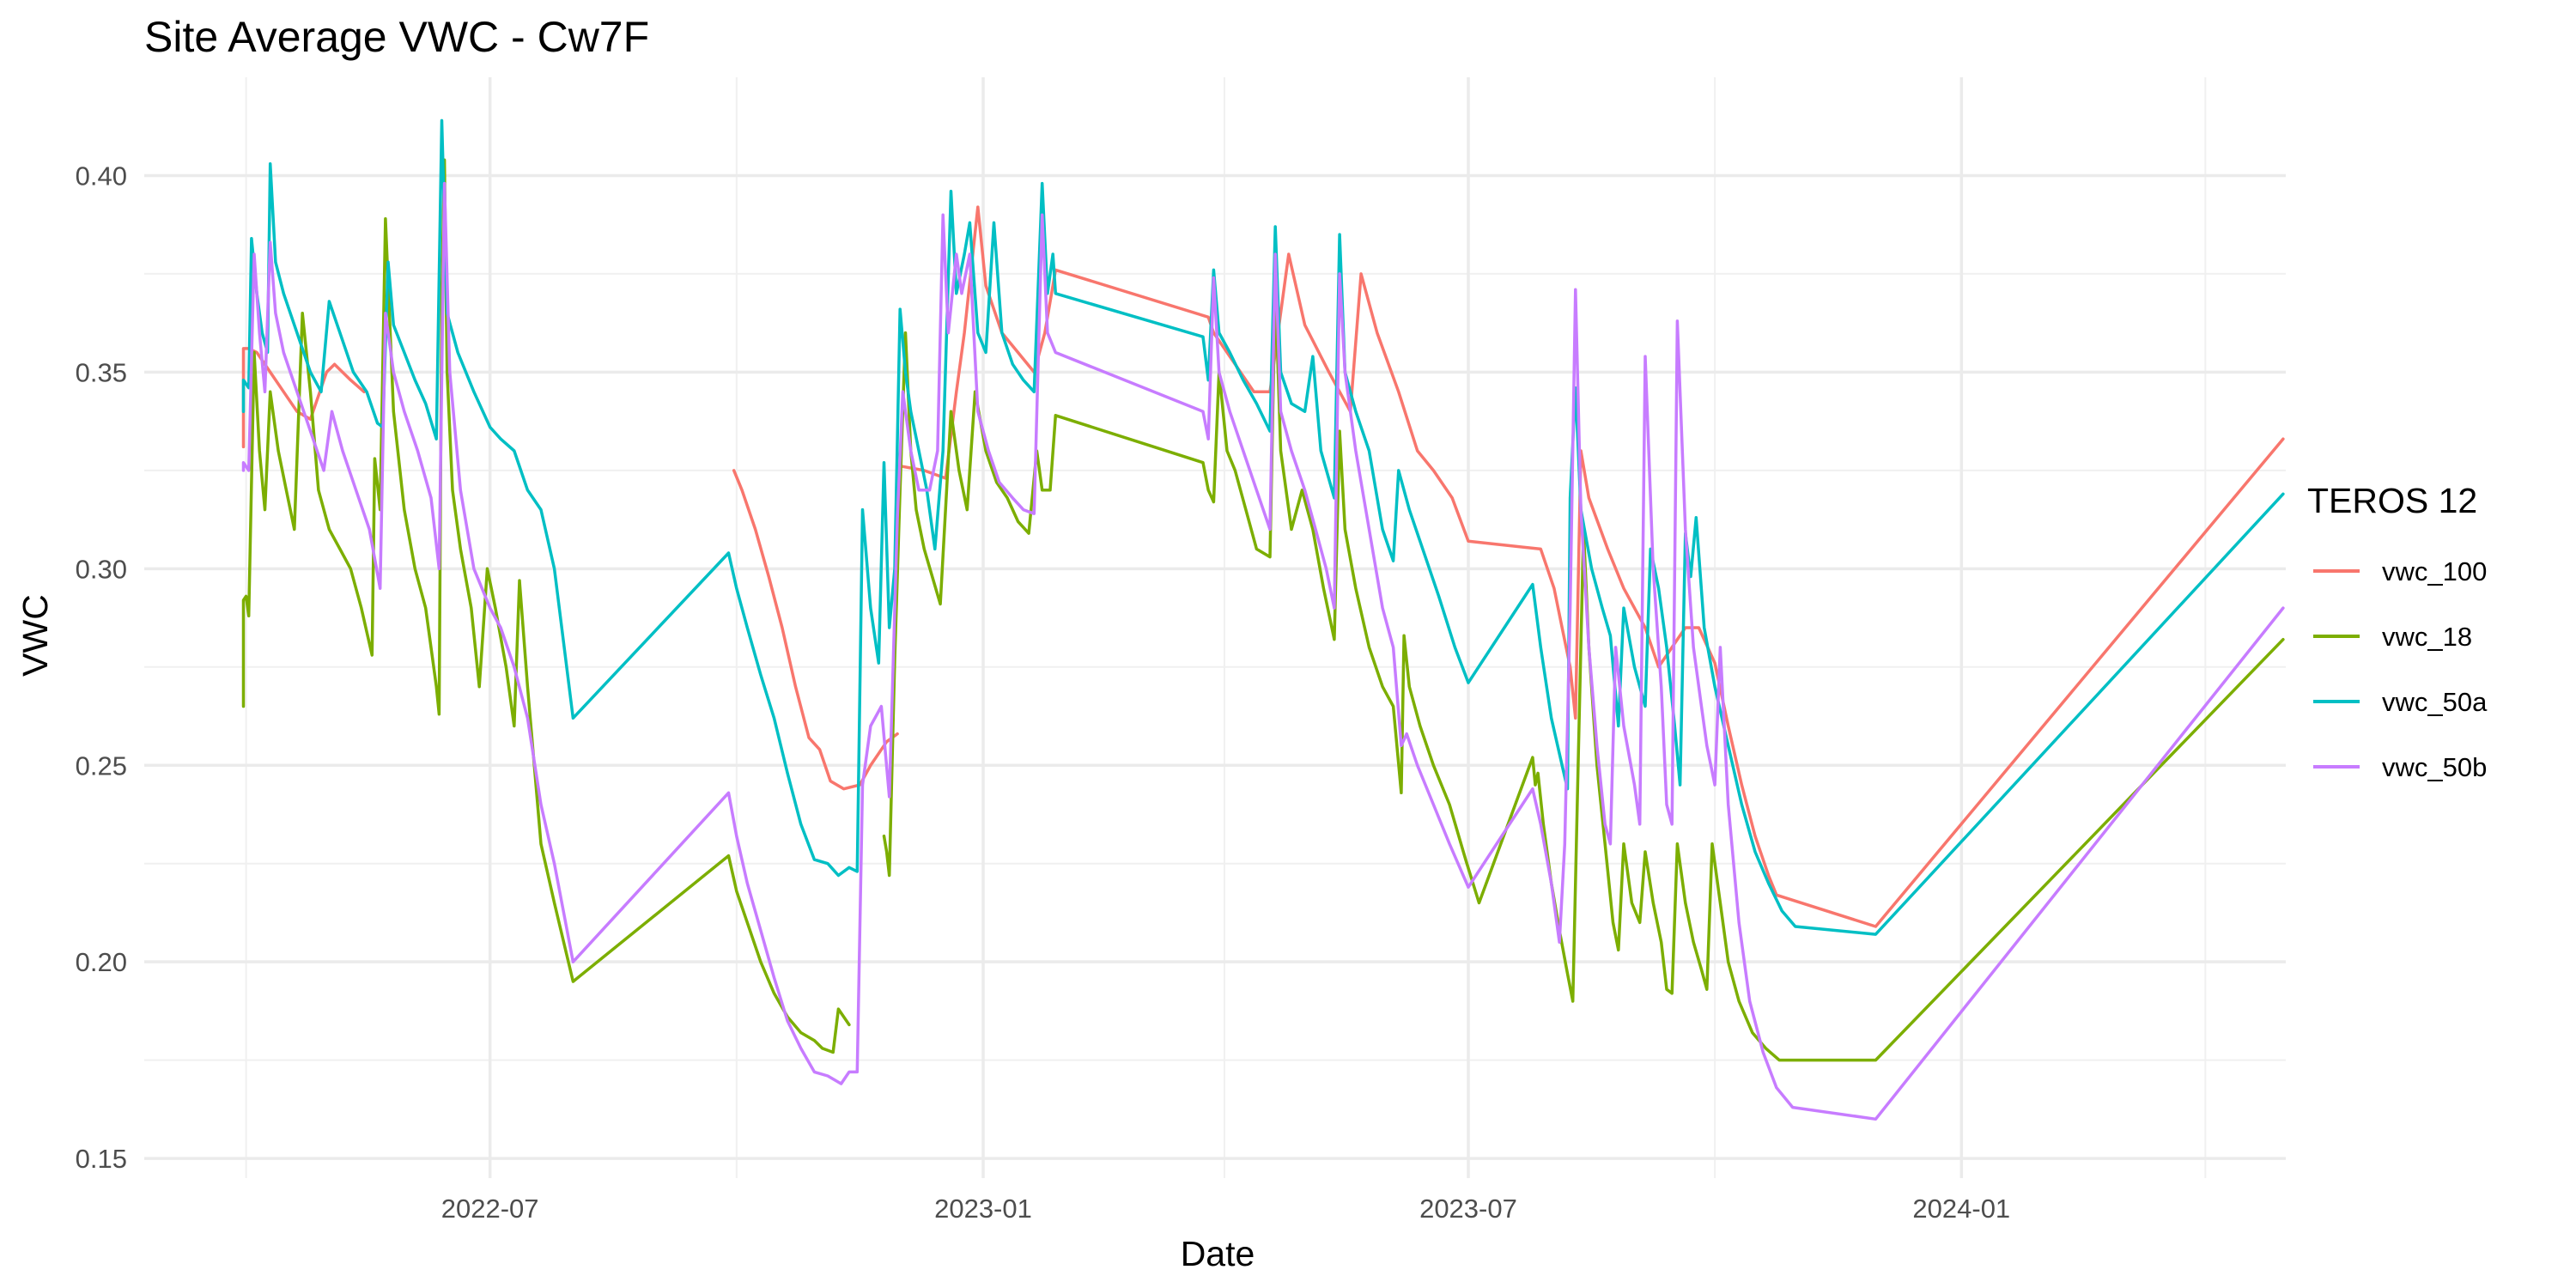 The height and width of the screenshot is (1288, 2576). I want to click on legend-item-vwc_50b: vwc_50b, so click(2400, 767).